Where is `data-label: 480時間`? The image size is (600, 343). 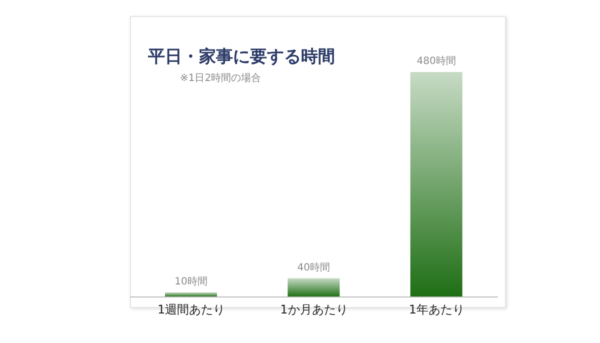
data-label: 480時間 is located at coordinates (436, 61).